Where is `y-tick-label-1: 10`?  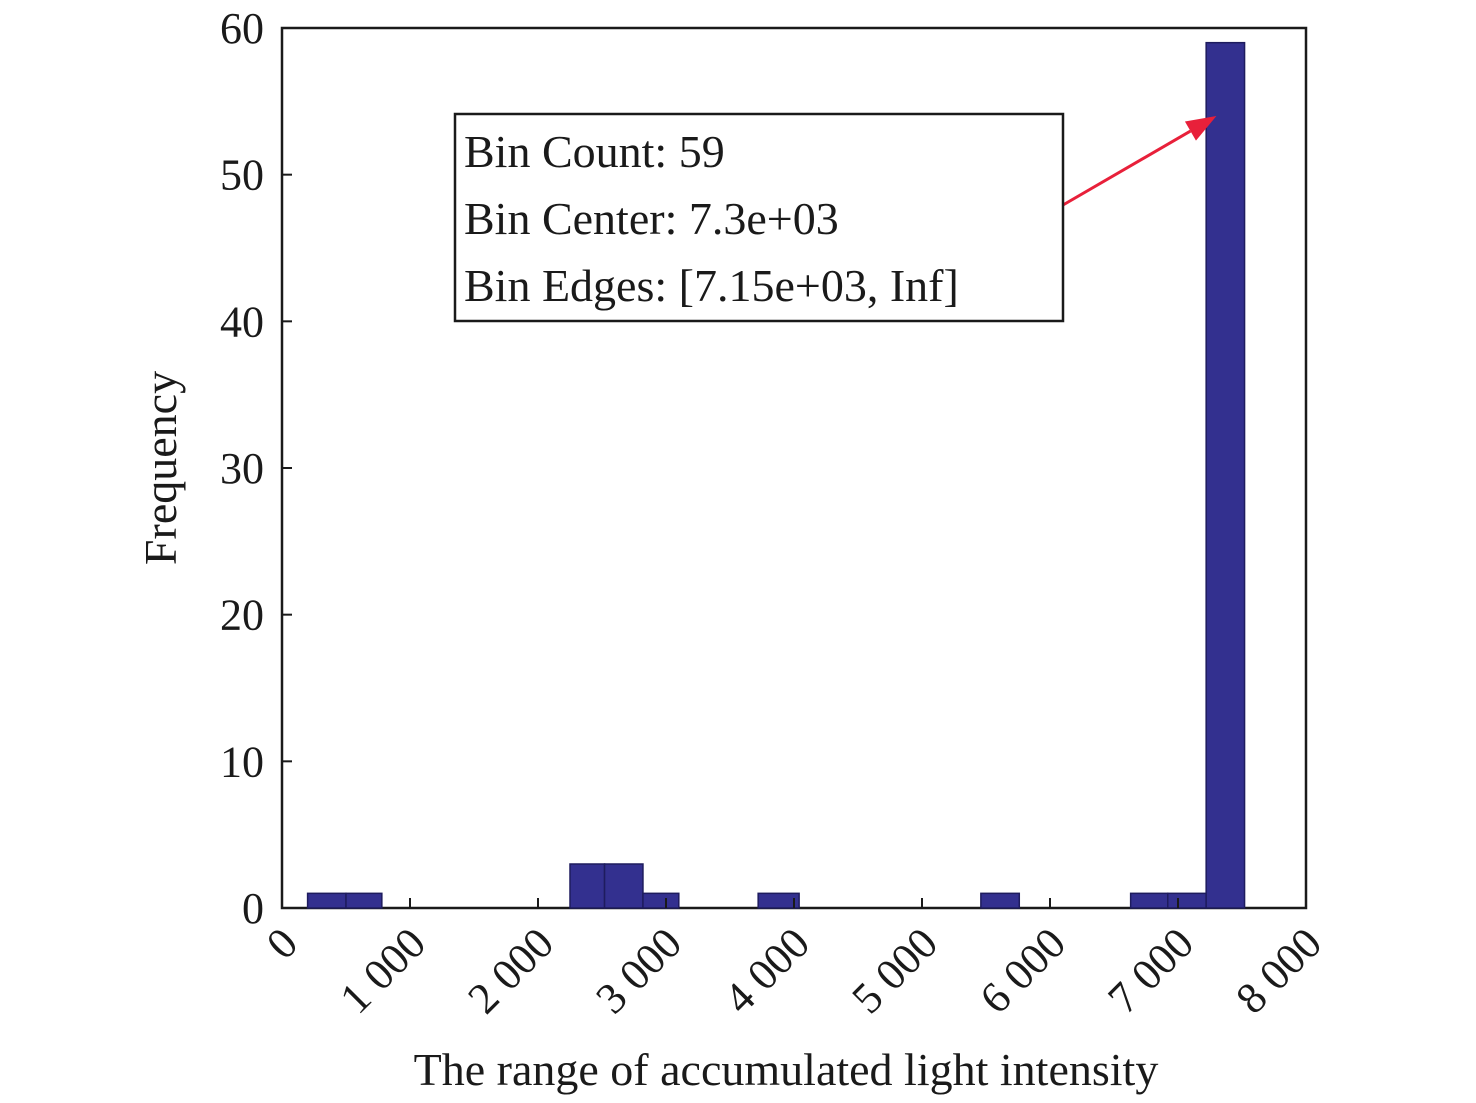 y-tick-label-1: 10 is located at coordinates (242, 761).